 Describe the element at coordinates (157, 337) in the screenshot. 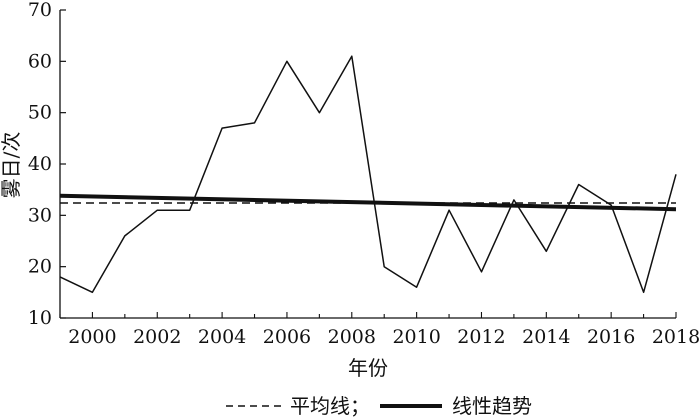

I see `x-tick-label: 2002` at that location.